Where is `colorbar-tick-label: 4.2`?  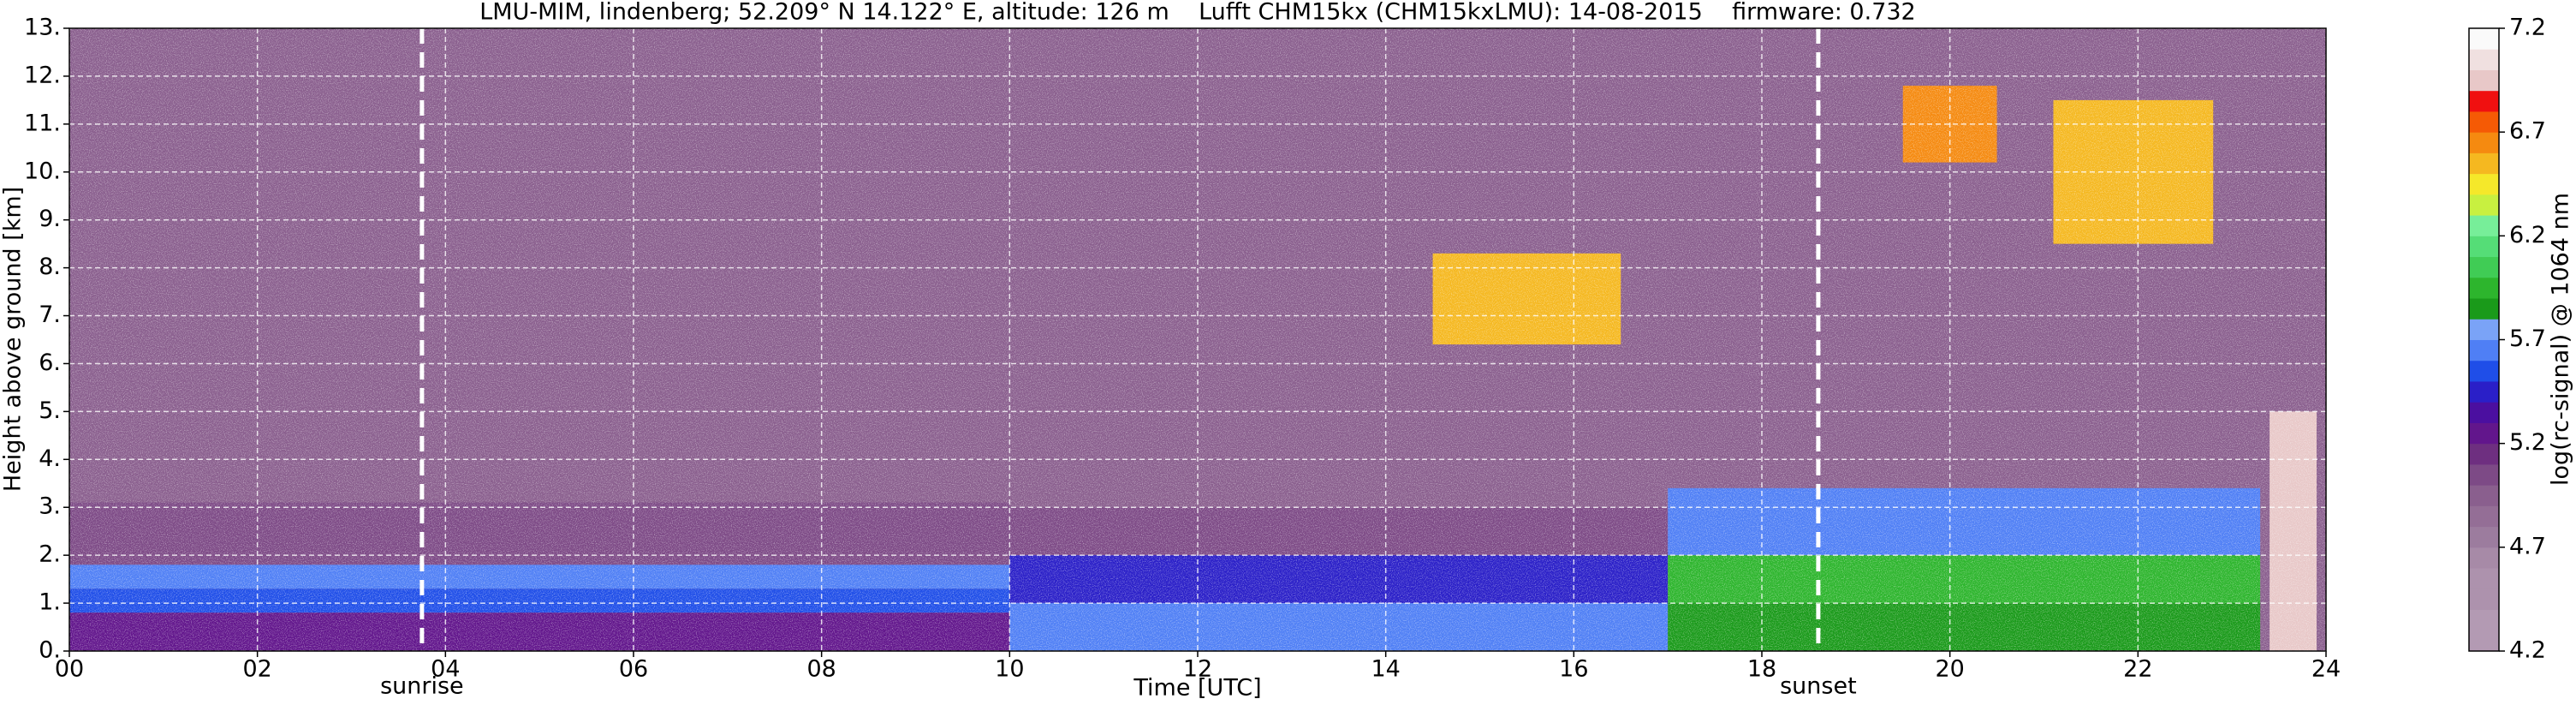 colorbar-tick-label: 4.2 is located at coordinates (2527, 650).